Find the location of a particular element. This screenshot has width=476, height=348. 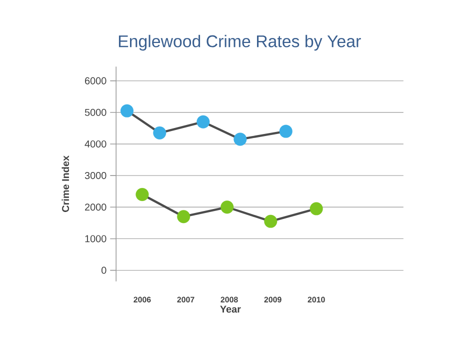

y-tick-label: 4000 is located at coordinates (95, 144).